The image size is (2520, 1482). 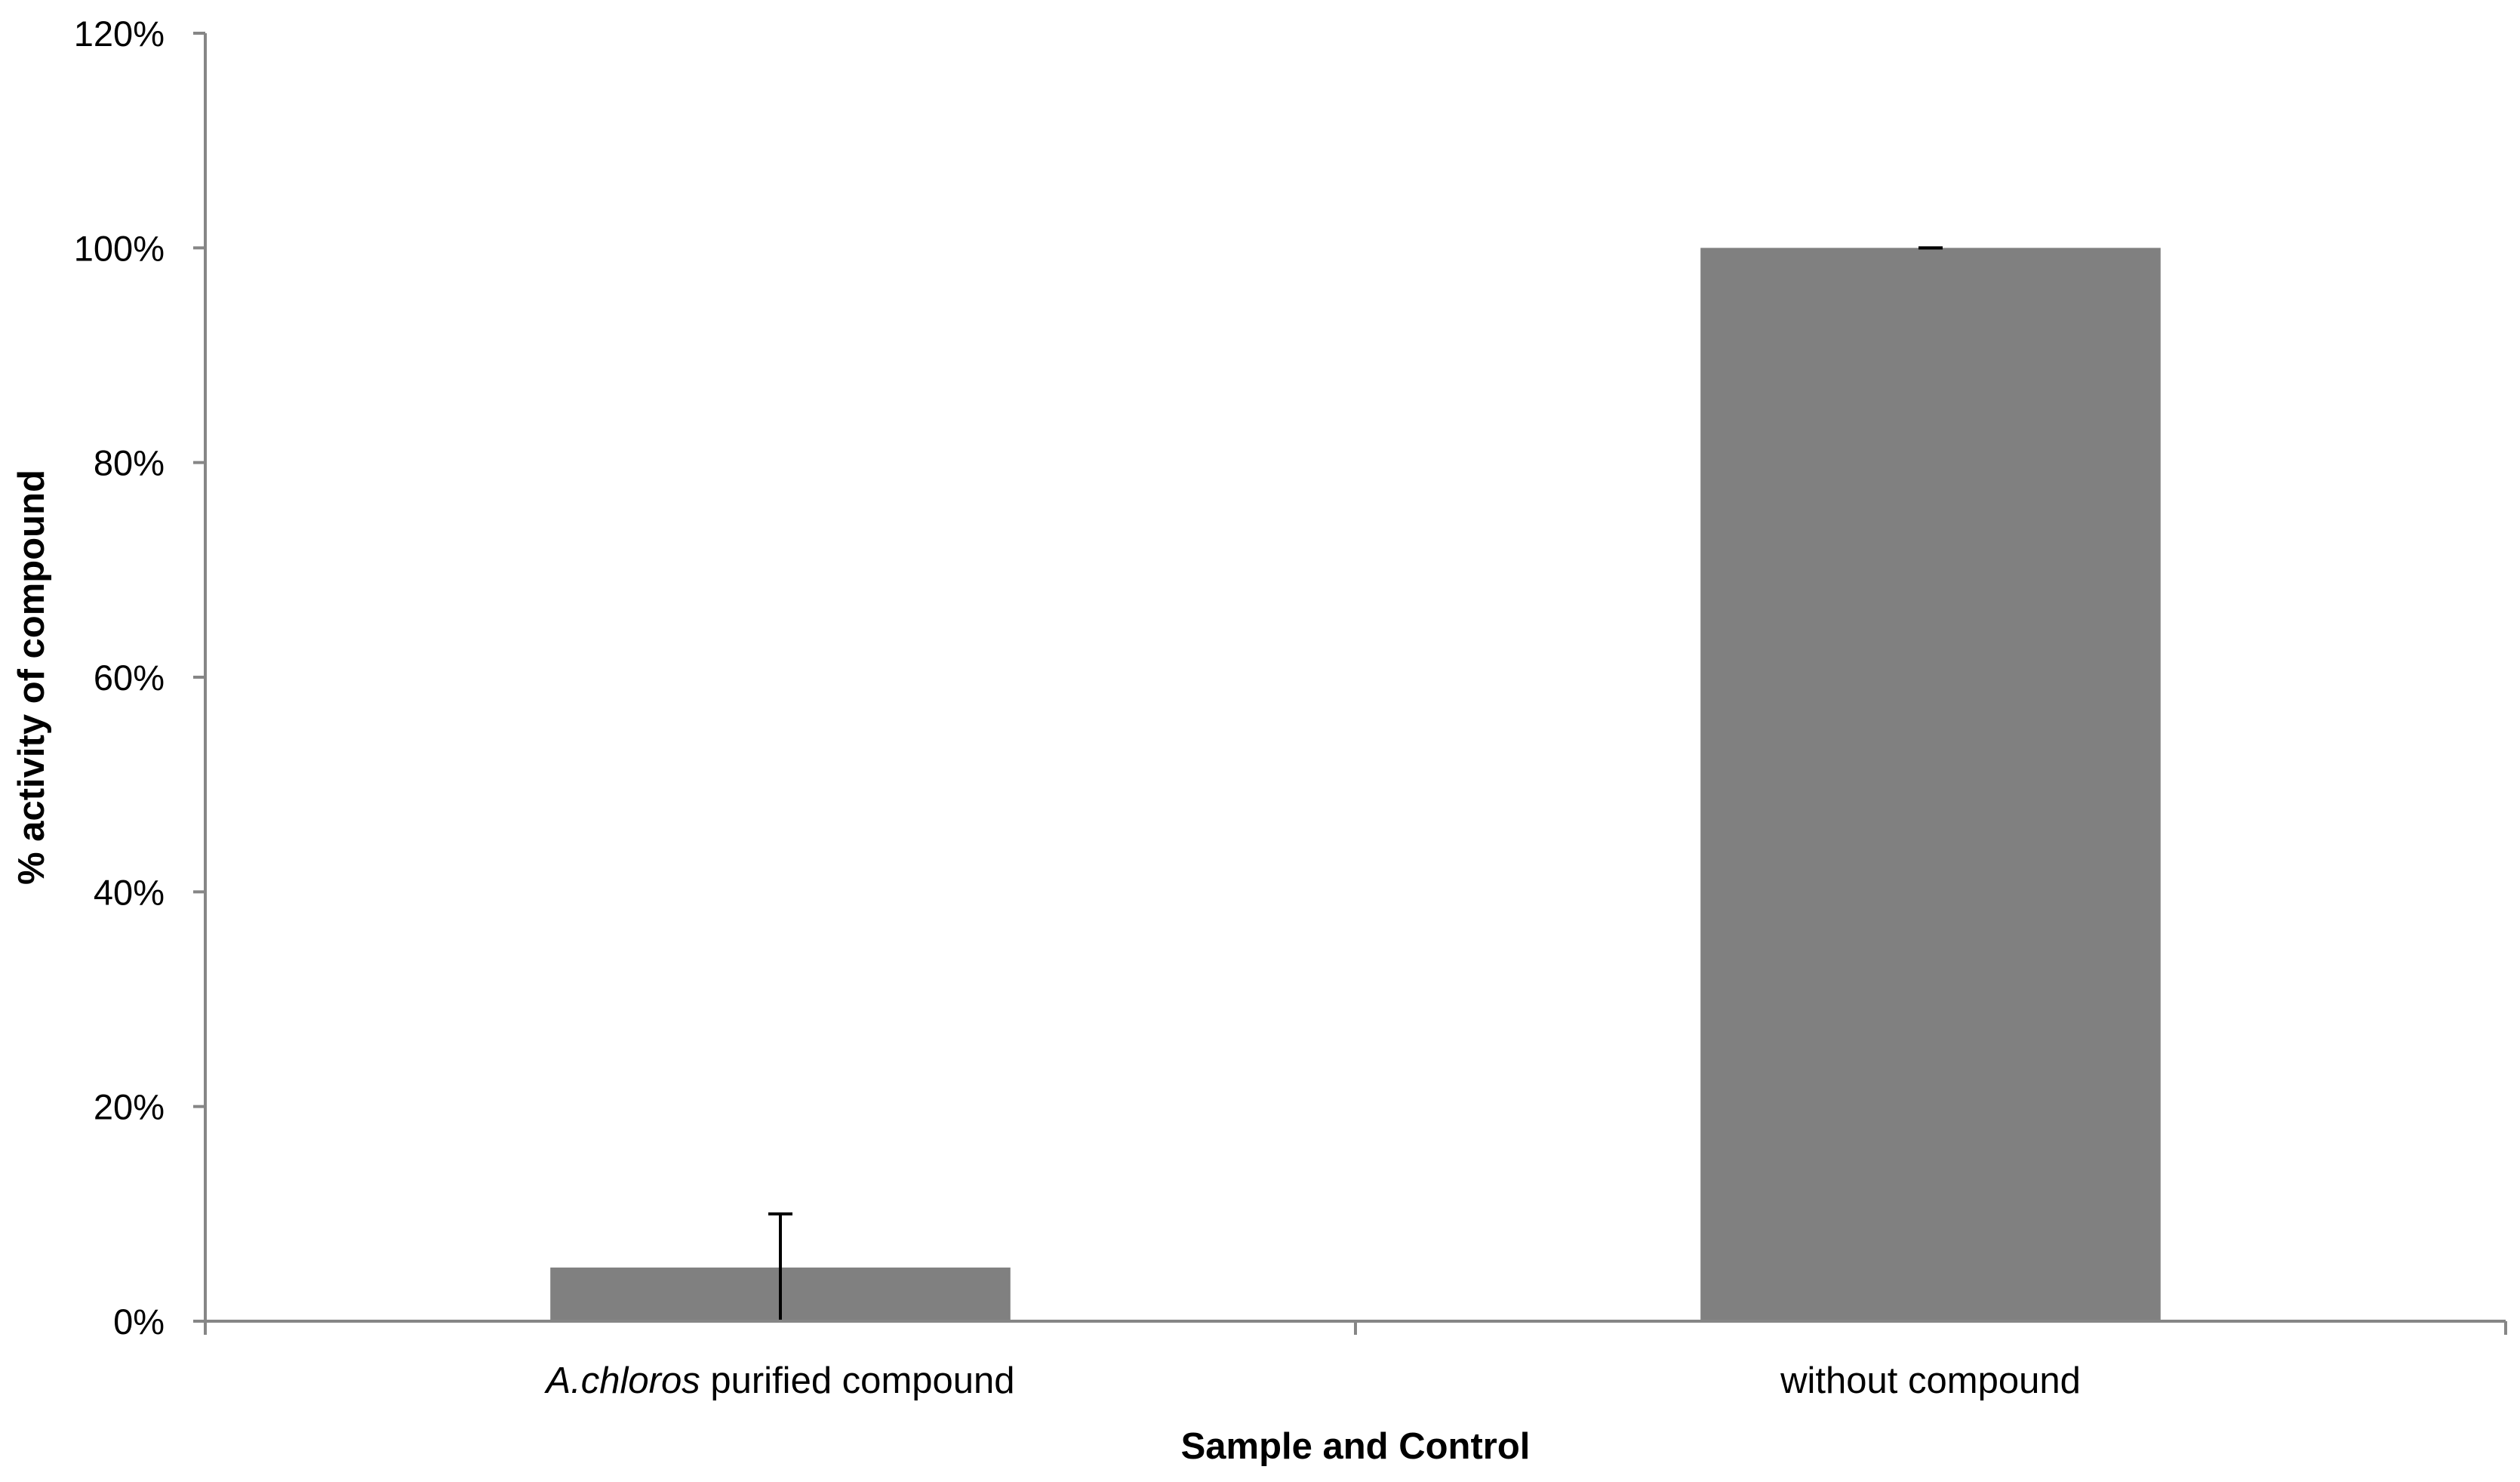 What do you see at coordinates (120, 248) in the screenshot?
I see `y-tick-label: 100%` at bounding box center [120, 248].